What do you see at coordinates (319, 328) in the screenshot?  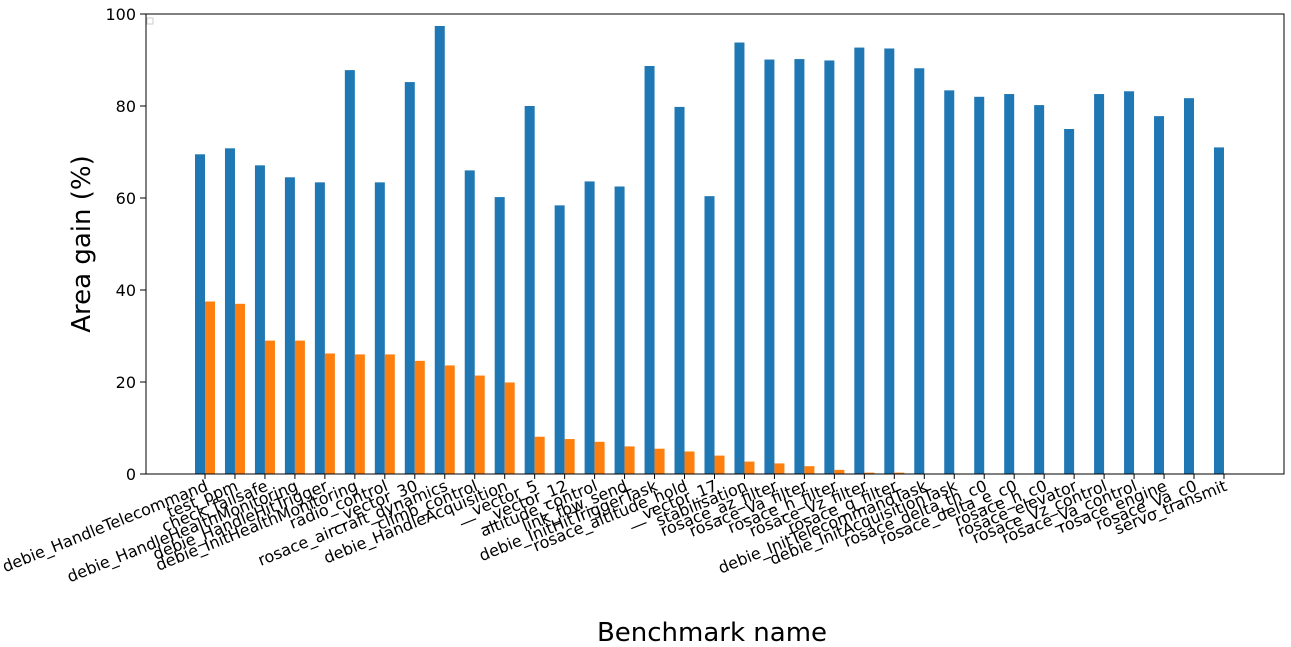 I see `bar-series1-debie_HandleHitTrigger` at bounding box center [319, 328].